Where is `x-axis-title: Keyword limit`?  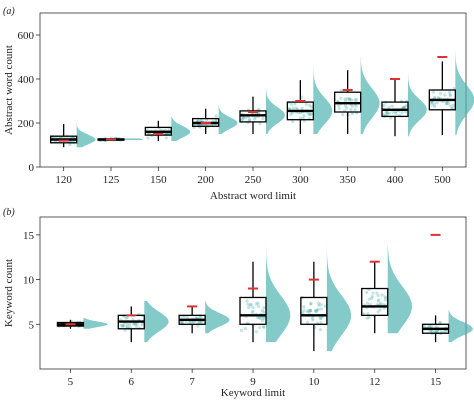
x-axis-title: Keyword limit is located at coordinates (253, 393).